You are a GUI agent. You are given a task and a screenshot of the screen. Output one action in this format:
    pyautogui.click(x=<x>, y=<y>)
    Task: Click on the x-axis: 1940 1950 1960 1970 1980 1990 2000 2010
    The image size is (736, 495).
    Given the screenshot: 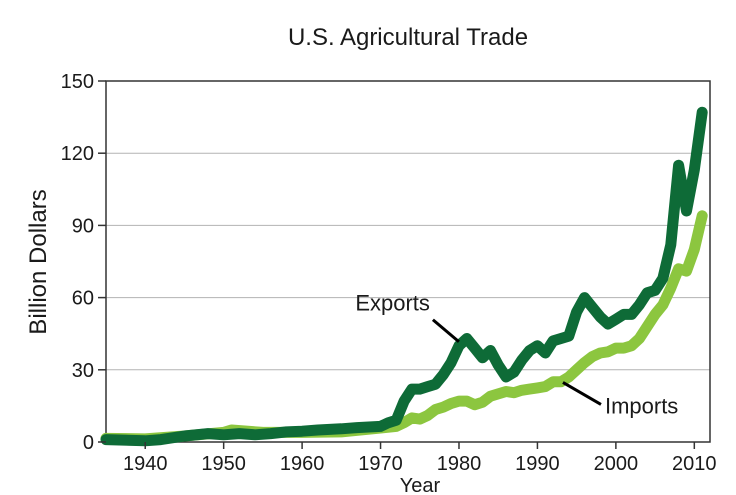 What is the action you would take?
    pyautogui.click(x=420, y=458)
    